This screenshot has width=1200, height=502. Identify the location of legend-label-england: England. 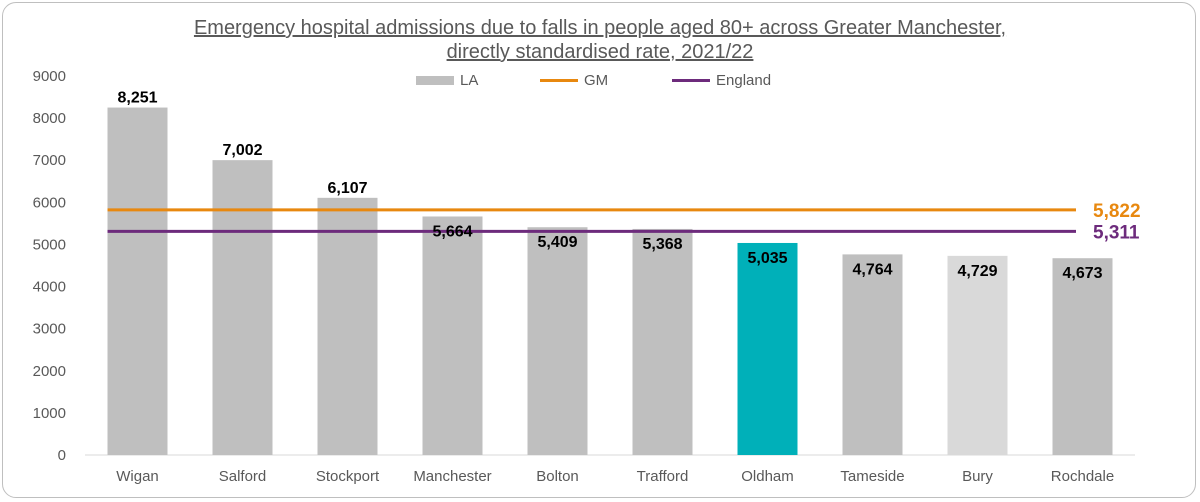
(744, 80).